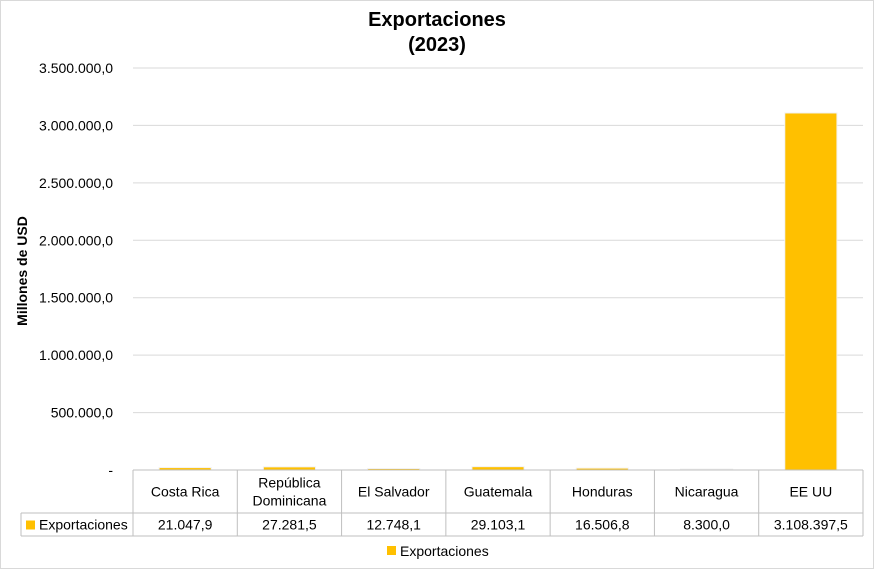 The height and width of the screenshot is (569, 874). I want to click on x-tick-label: Nicaragua, so click(707, 492).